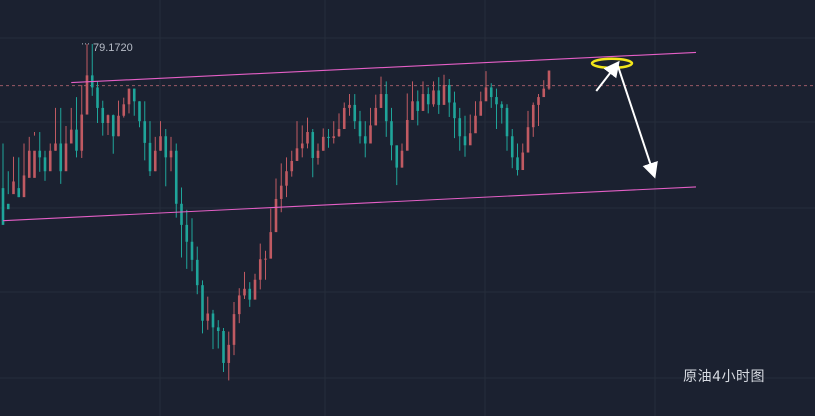 This screenshot has height=416, width=815. Describe the element at coordinates (724, 377) in the screenshot. I see `chart-caption: 原油4小时图` at that location.